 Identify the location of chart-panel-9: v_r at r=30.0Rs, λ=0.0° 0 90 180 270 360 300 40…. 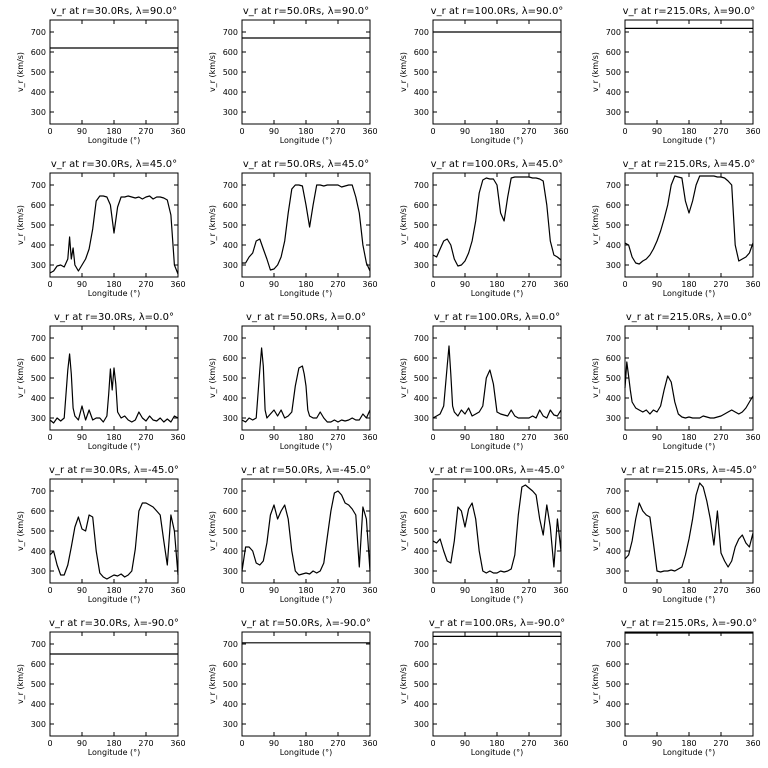
(101, 381).